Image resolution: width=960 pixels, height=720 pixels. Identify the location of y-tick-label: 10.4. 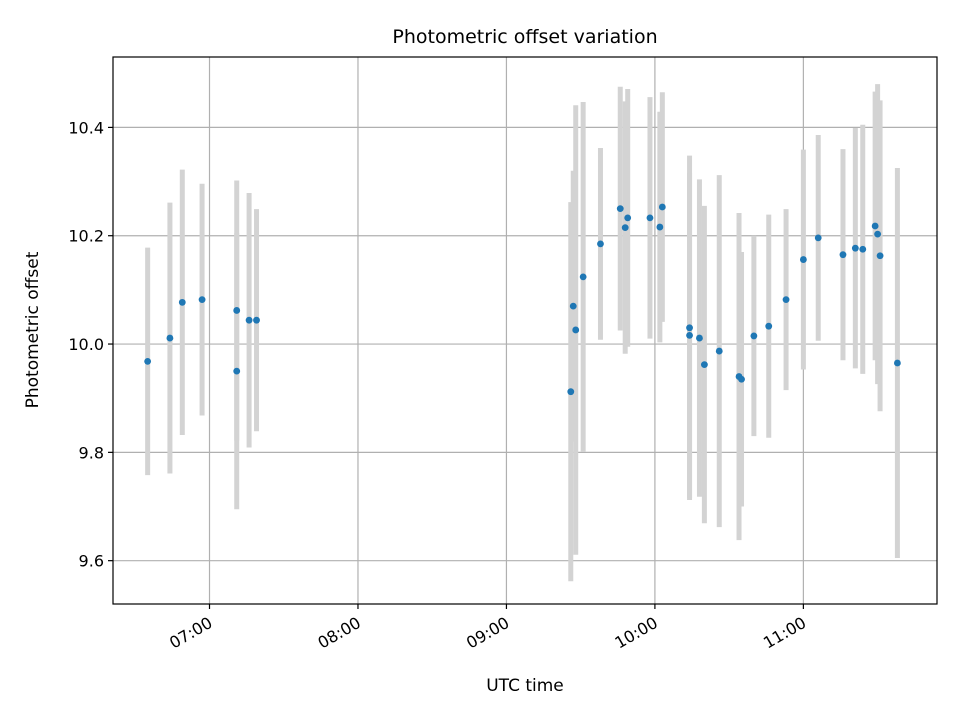
(86, 127).